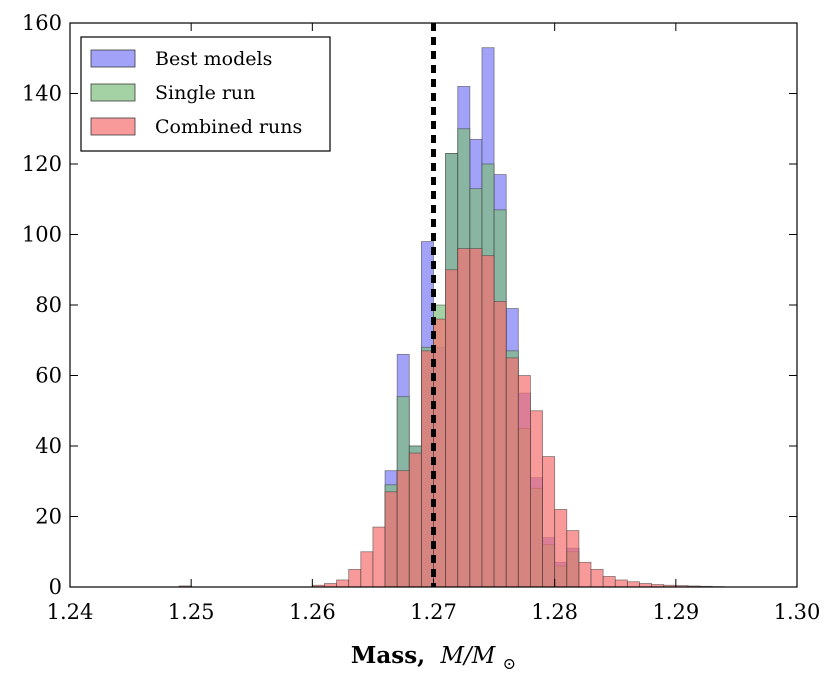 This screenshot has height=682, width=831. What do you see at coordinates (48, 517) in the screenshot?
I see `y-tick-label: 20` at bounding box center [48, 517].